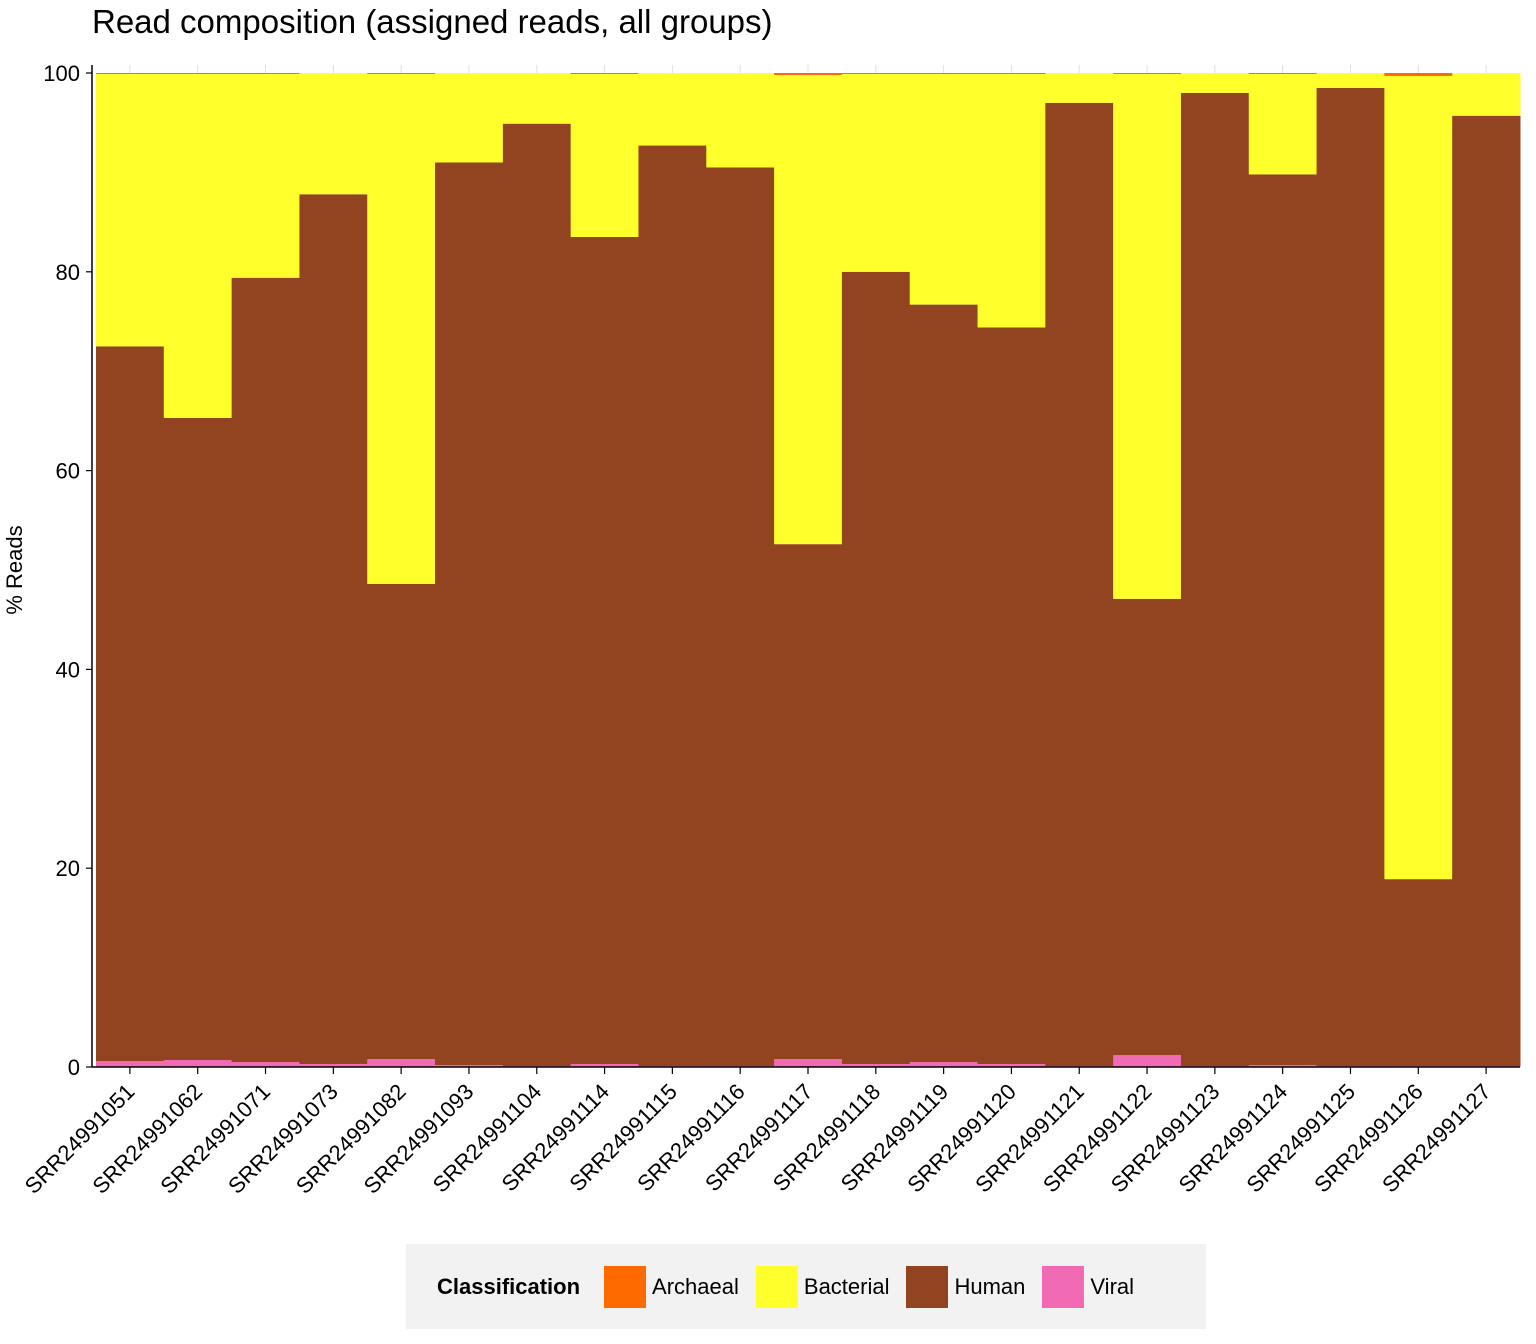 This screenshot has width=1536, height=1344. What do you see at coordinates (604, 651) in the screenshot?
I see `bar-segment-human-SRR24991114` at bounding box center [604, 651].